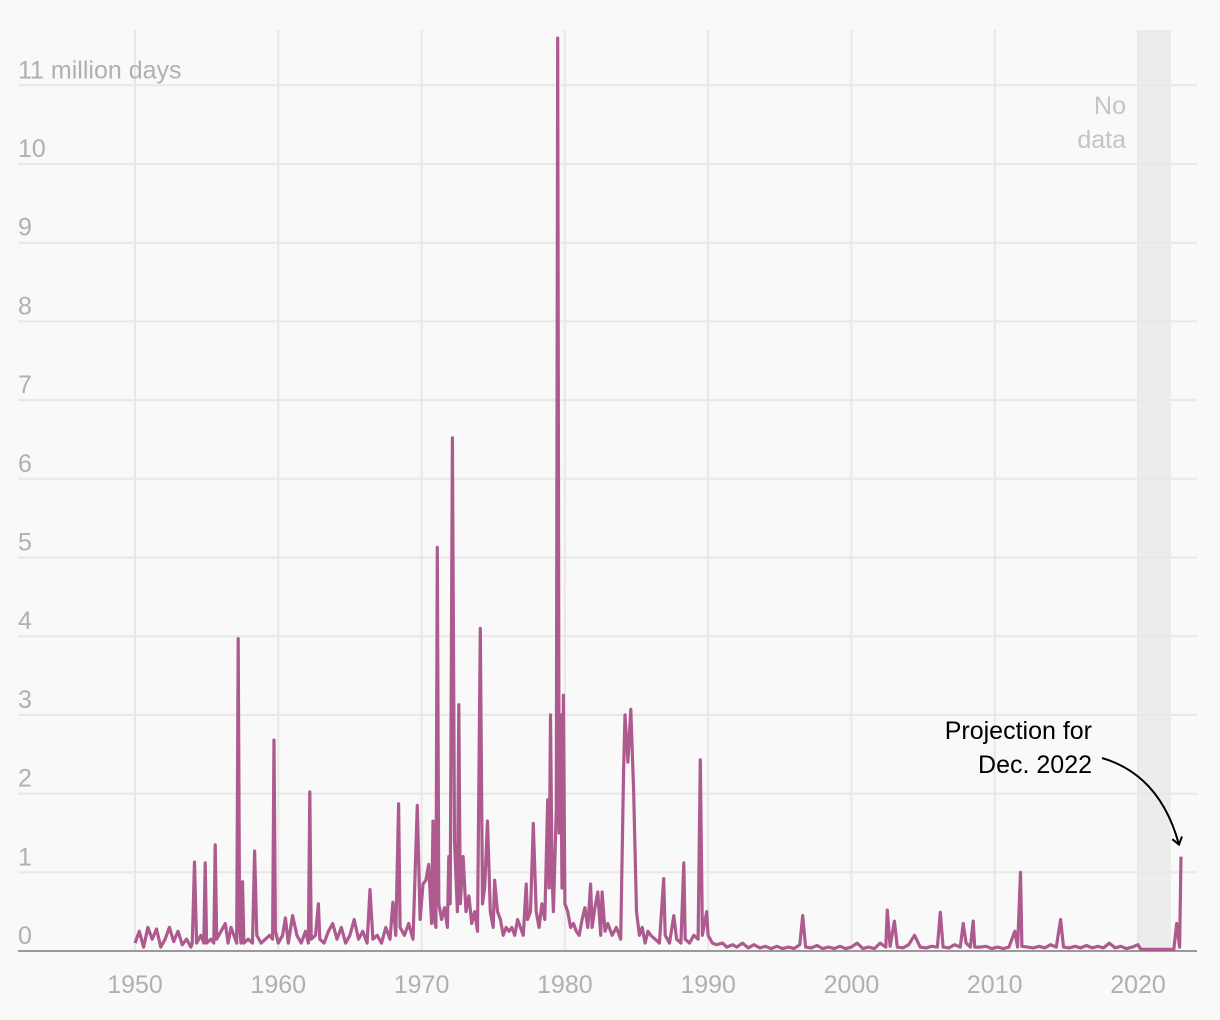  I want to click on y-tick-label: 6, so click(25, 464).